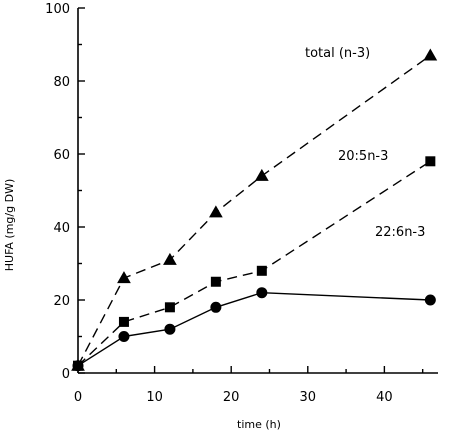  I want to click on y-tick-label: 80, so click(61, 82).